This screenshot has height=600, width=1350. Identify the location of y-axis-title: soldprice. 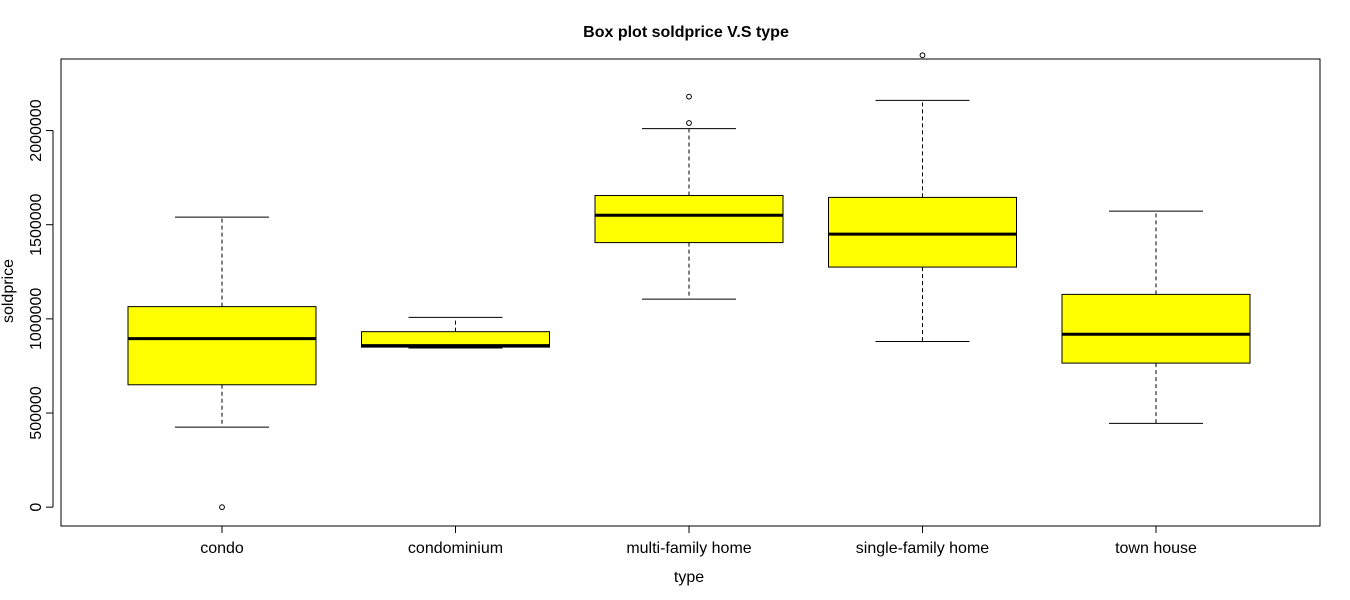
(8, 291).